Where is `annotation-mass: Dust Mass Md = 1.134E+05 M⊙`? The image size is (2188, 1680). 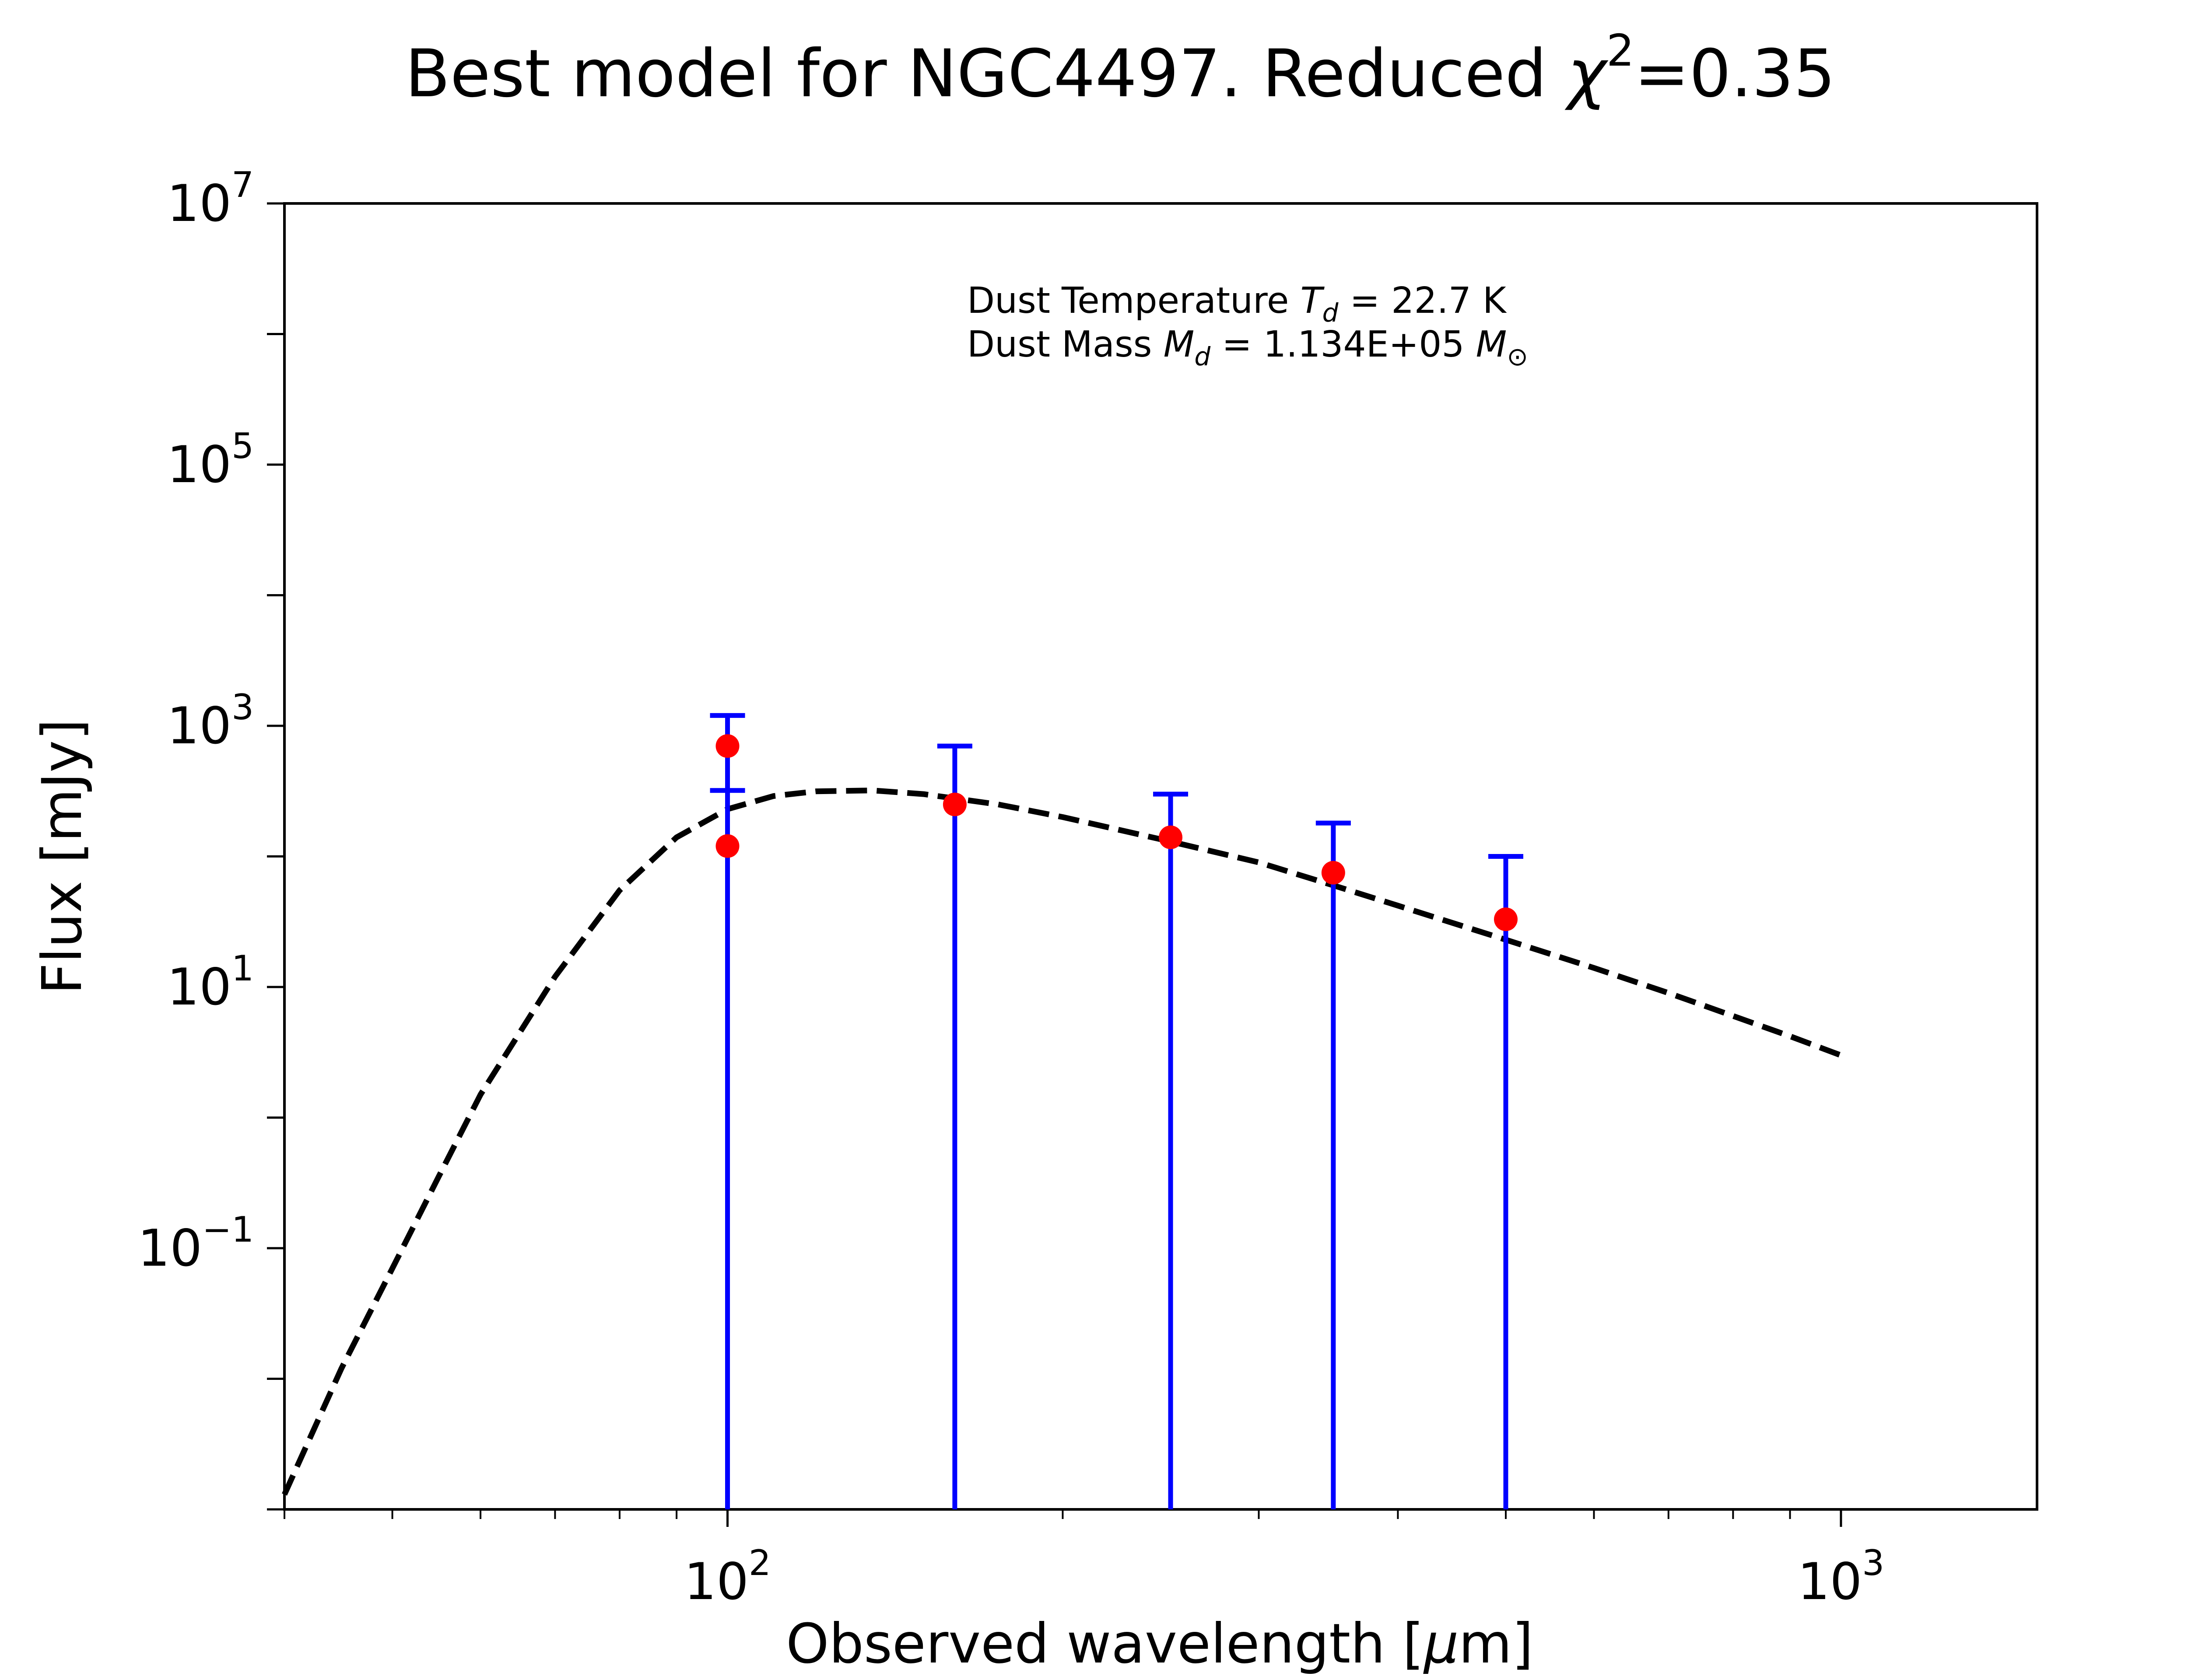
annotation-mass: Dust Mass Md = 1.134E+05 M⊙ is located at coordinates (1247, 347).